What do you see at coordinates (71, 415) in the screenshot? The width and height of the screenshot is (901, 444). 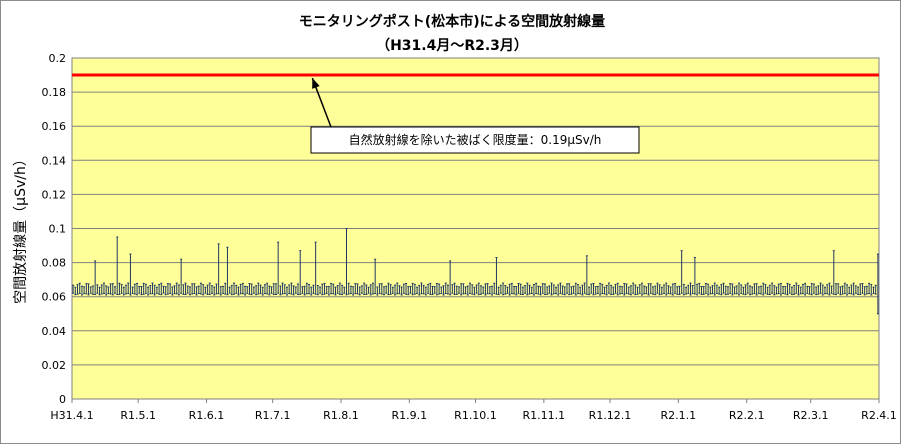 I see `x-tick-label: H31.4.1` at bounding box center [71, 415].